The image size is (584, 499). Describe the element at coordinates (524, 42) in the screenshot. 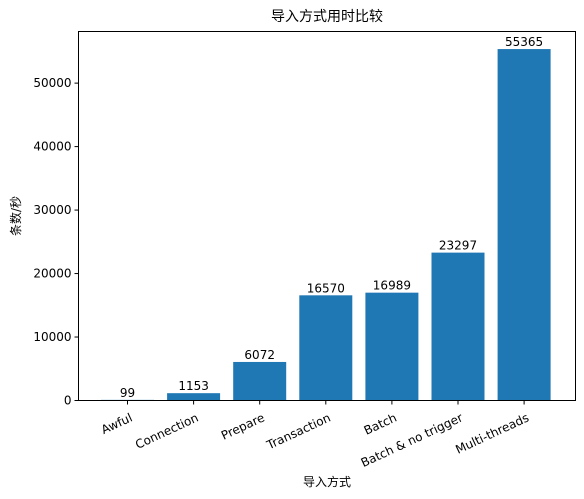

I see `data-label-6: 55365` at that location.